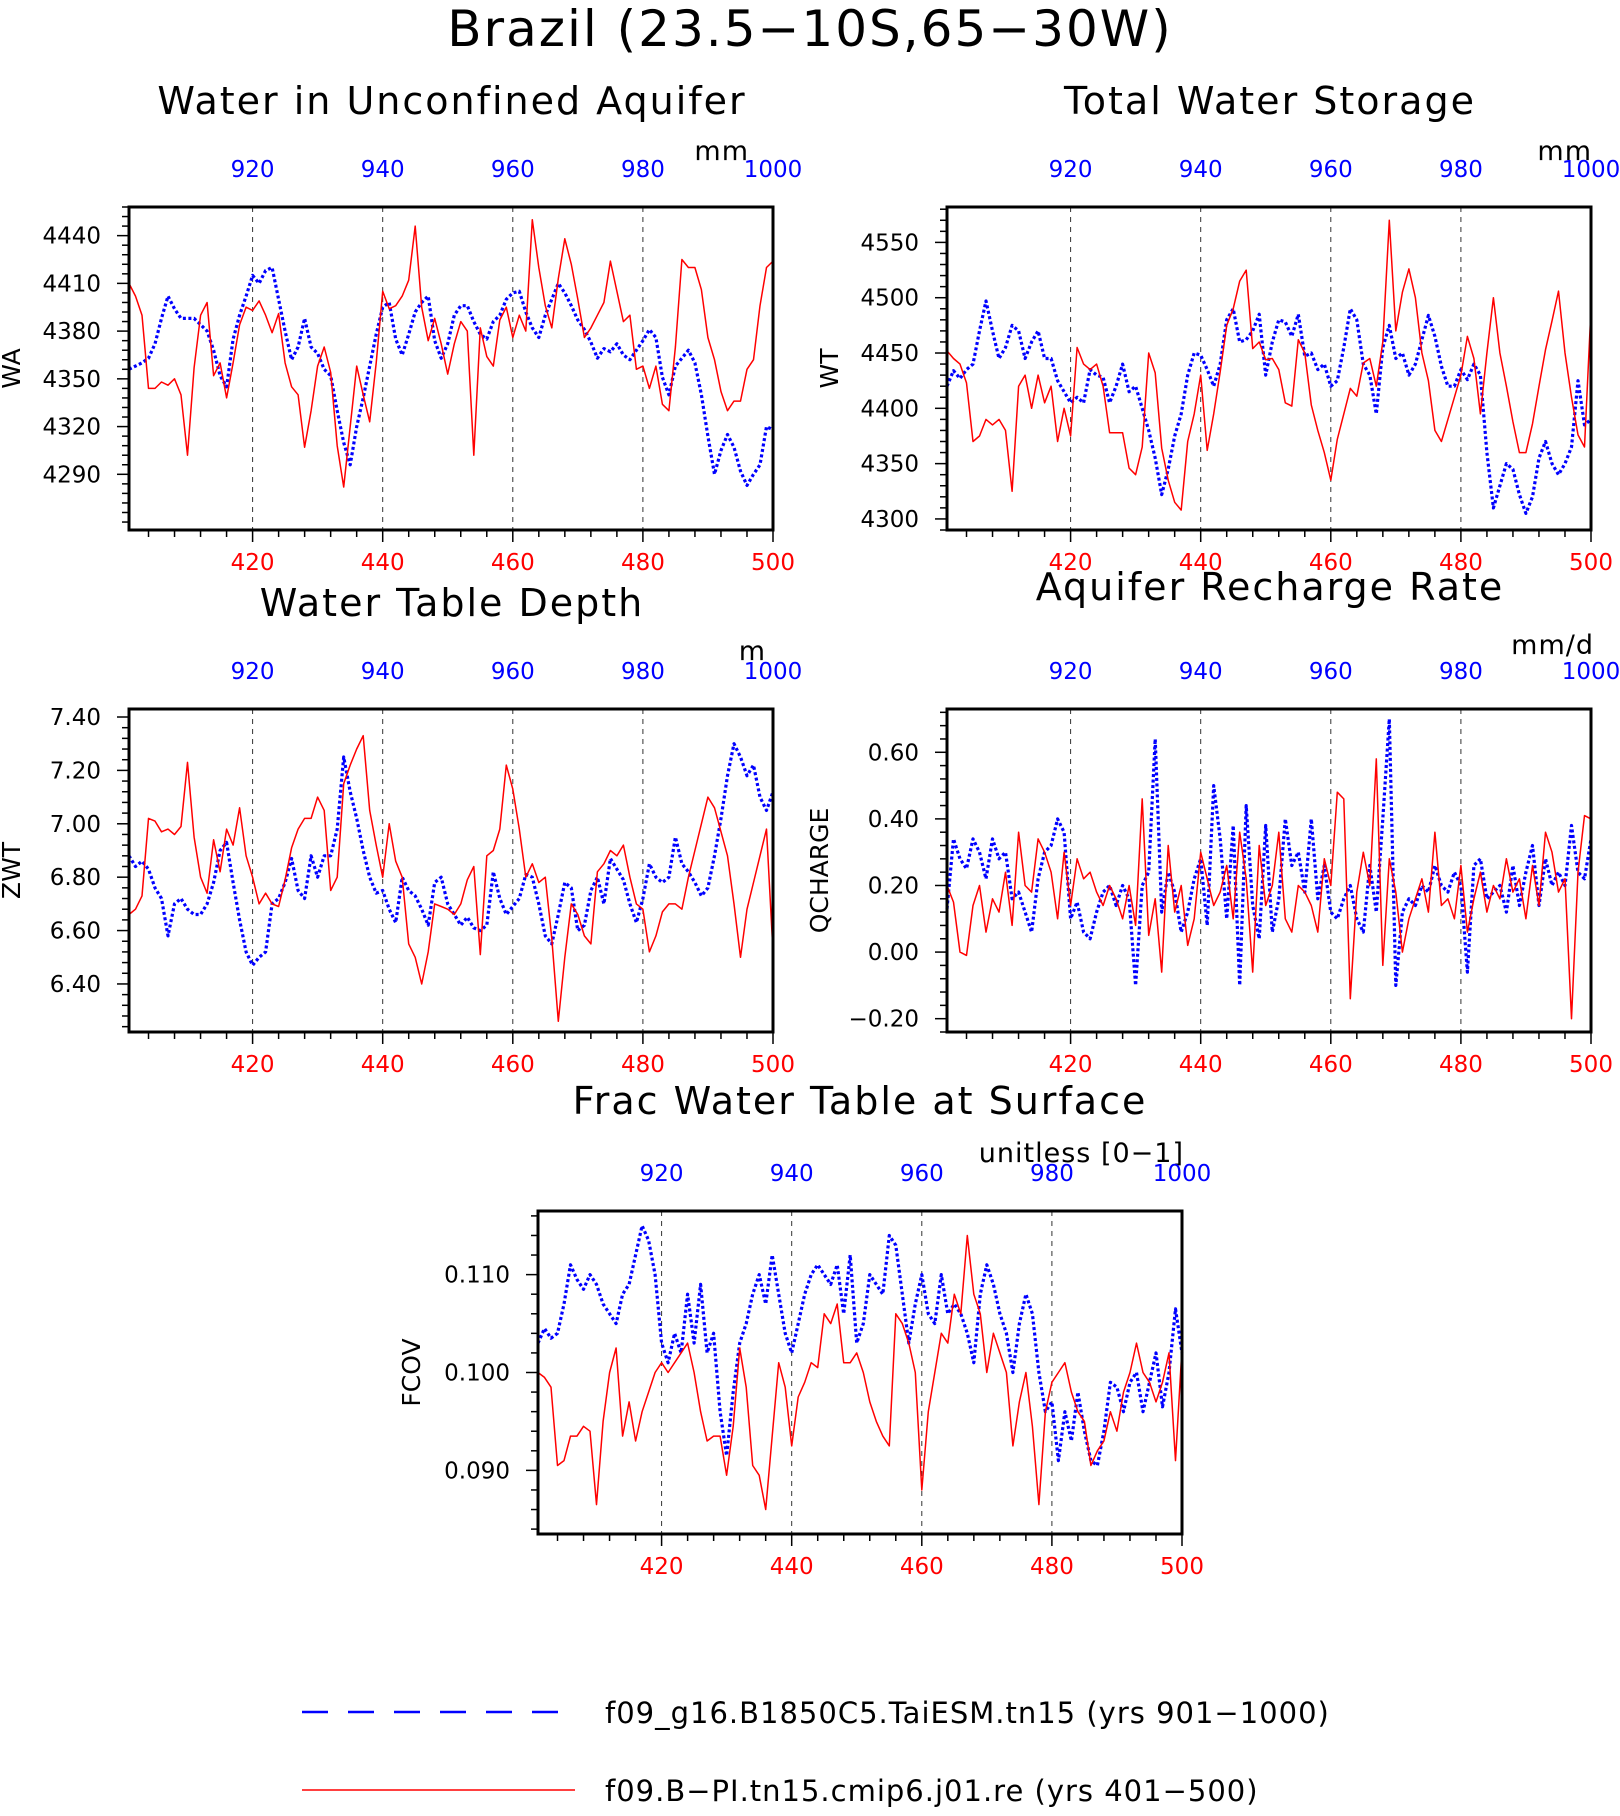 The width and height of the screenshot is (1620, 1816). What do you see at coordinates (75, 878) in the screenshot?
I see `y-tick-label: 6.80` at bounding box center [75, 878].